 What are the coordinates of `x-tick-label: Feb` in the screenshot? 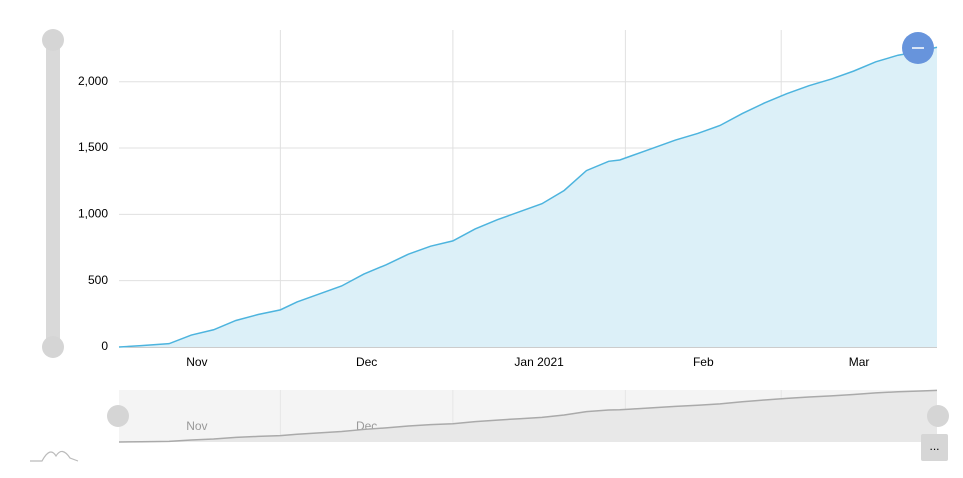 It's located at (703, 362).